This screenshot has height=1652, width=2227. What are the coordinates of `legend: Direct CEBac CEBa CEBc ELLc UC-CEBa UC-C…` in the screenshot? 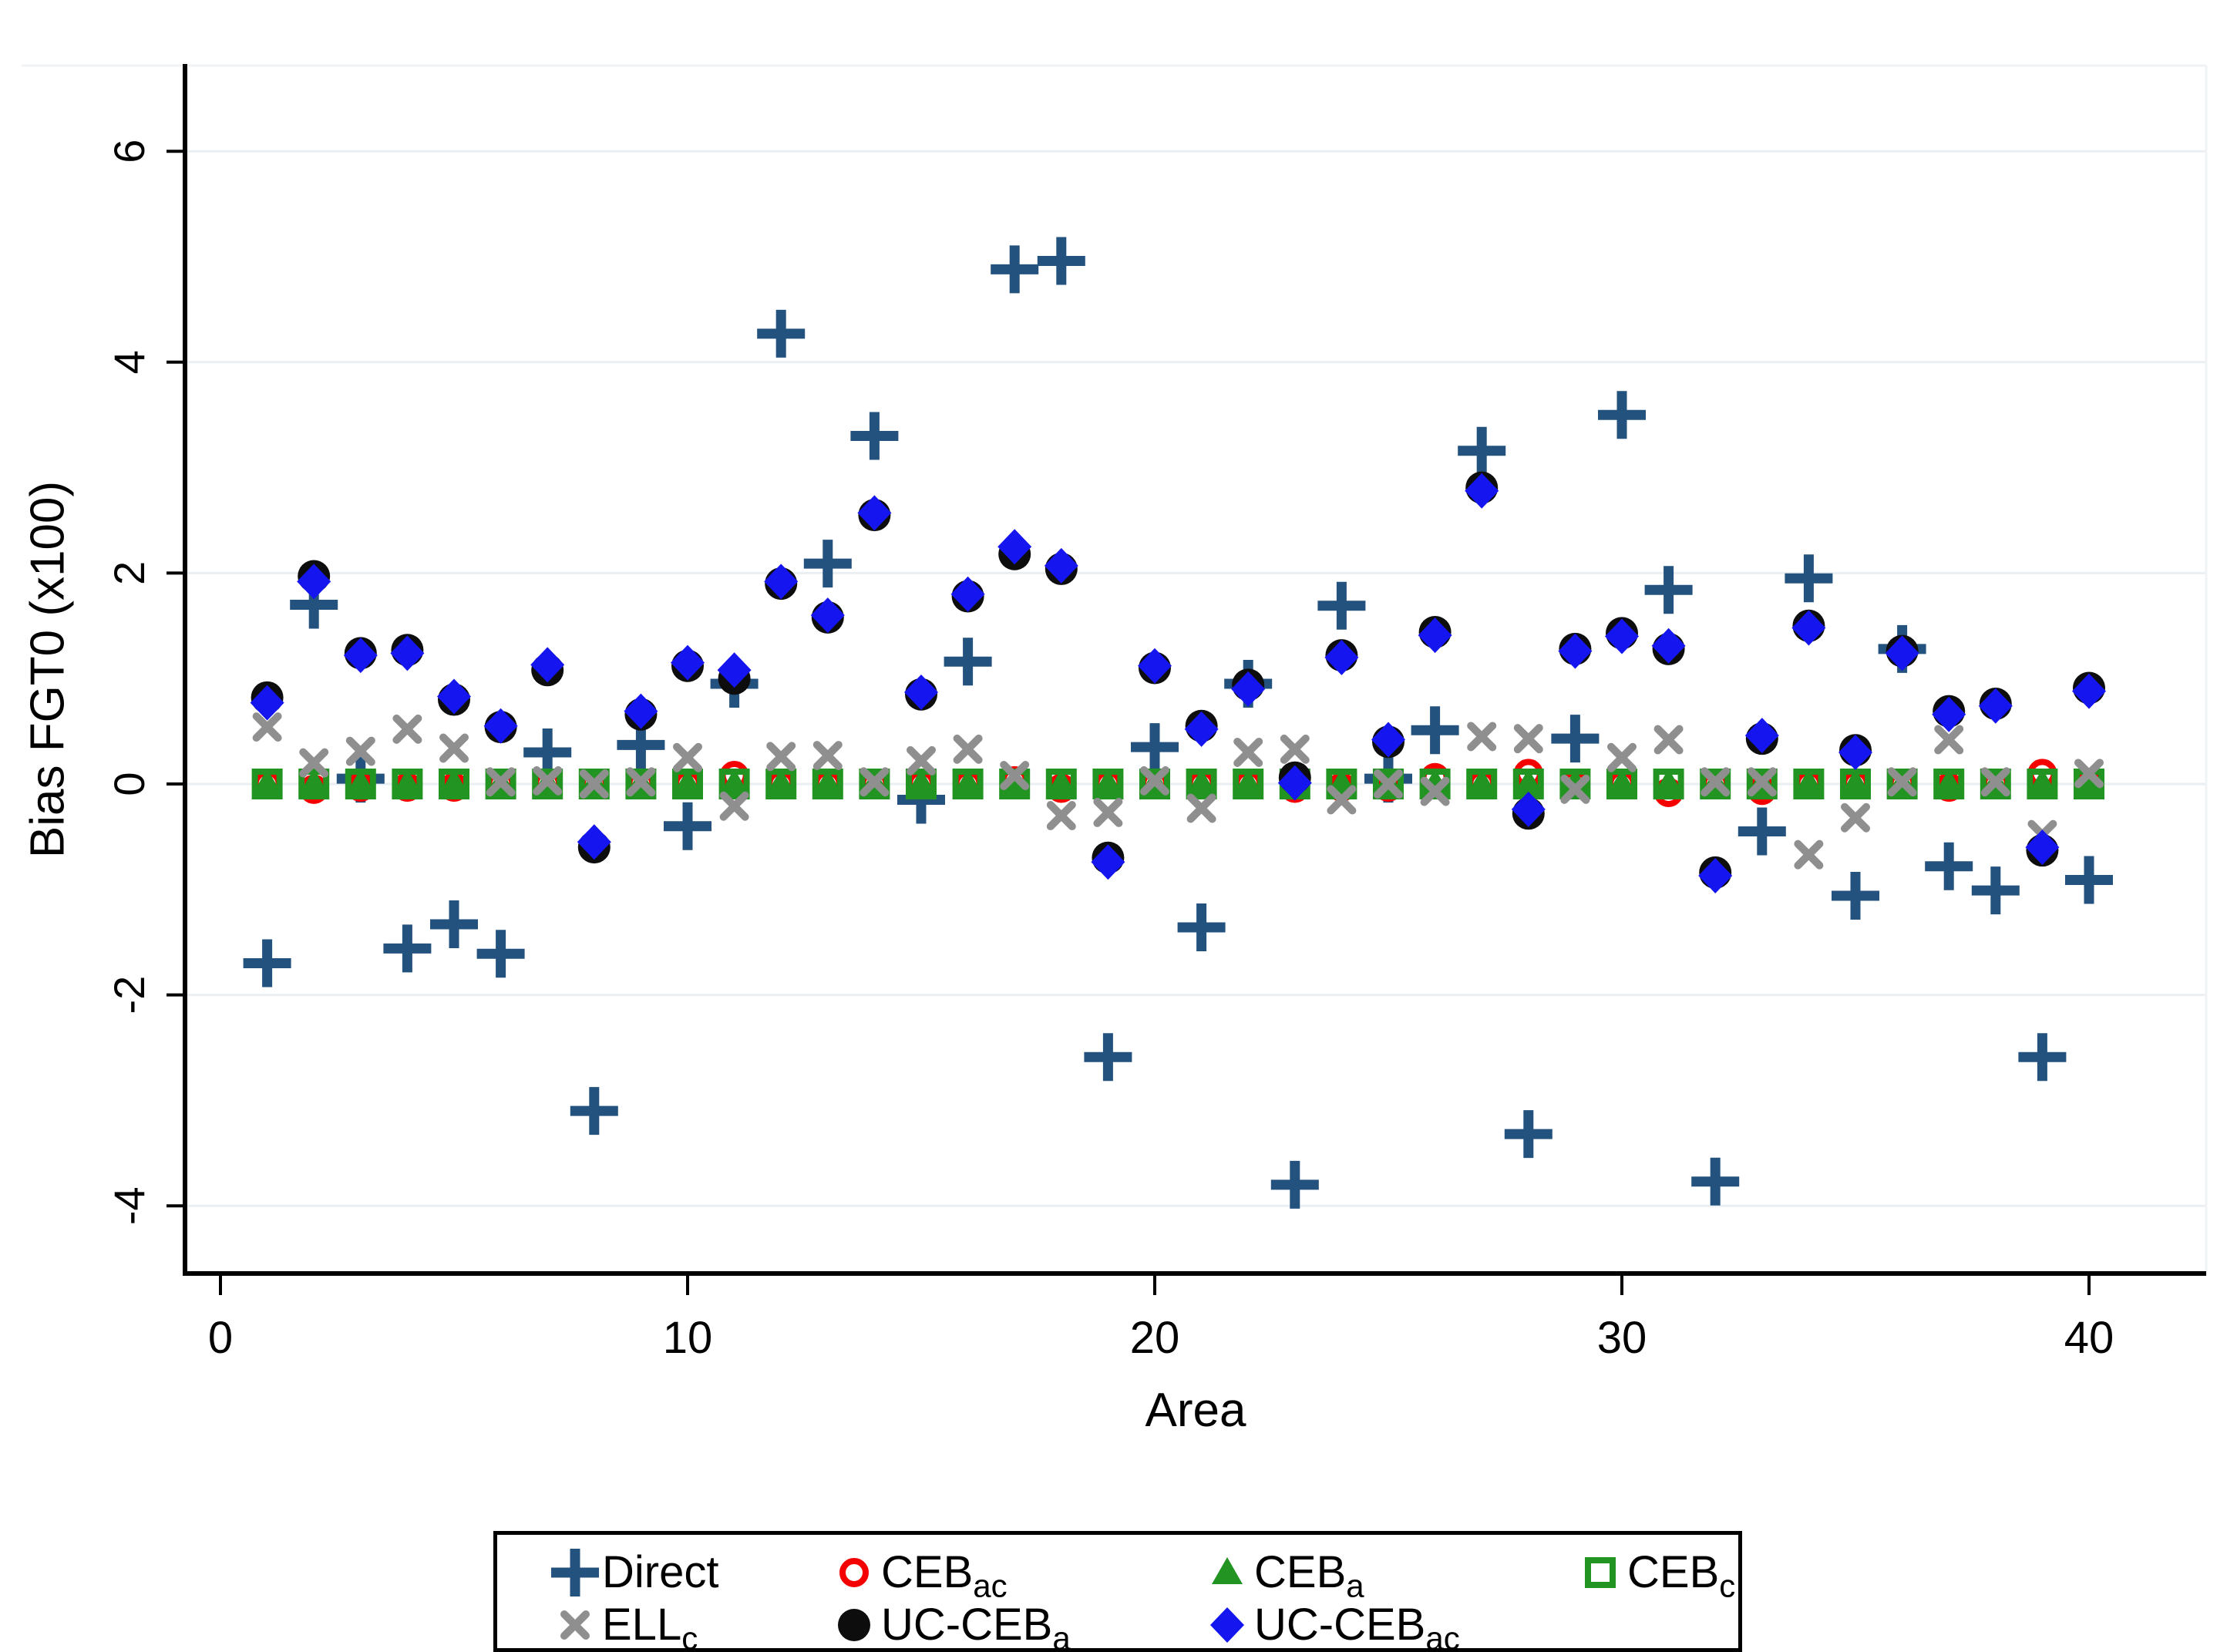 It's located at (1117, 1591).